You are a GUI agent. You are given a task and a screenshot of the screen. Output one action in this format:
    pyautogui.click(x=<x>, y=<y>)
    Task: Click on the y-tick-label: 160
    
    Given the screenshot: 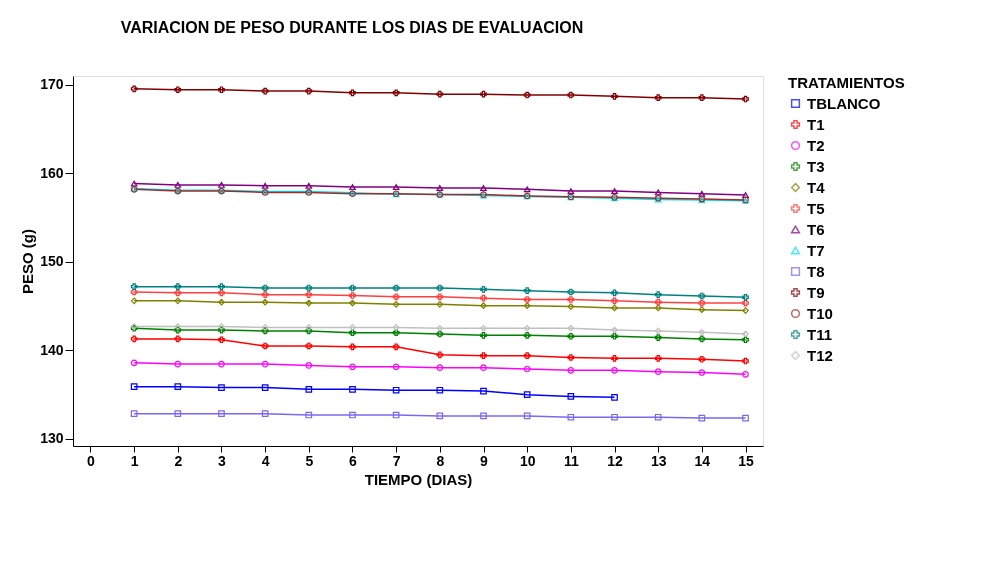 What is the action you would take?
    pyautogui.click(x=52, y=172)
    